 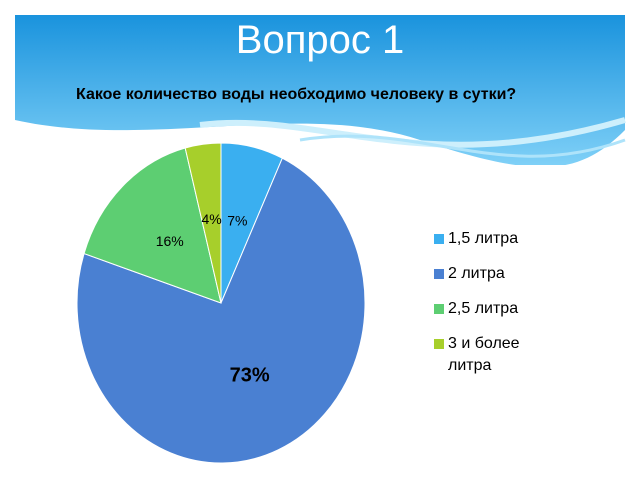 What do you see at coordinates (320, 40) in the screenshot?
I see `title: Вопрос 1` at bounding box center [320, 40].